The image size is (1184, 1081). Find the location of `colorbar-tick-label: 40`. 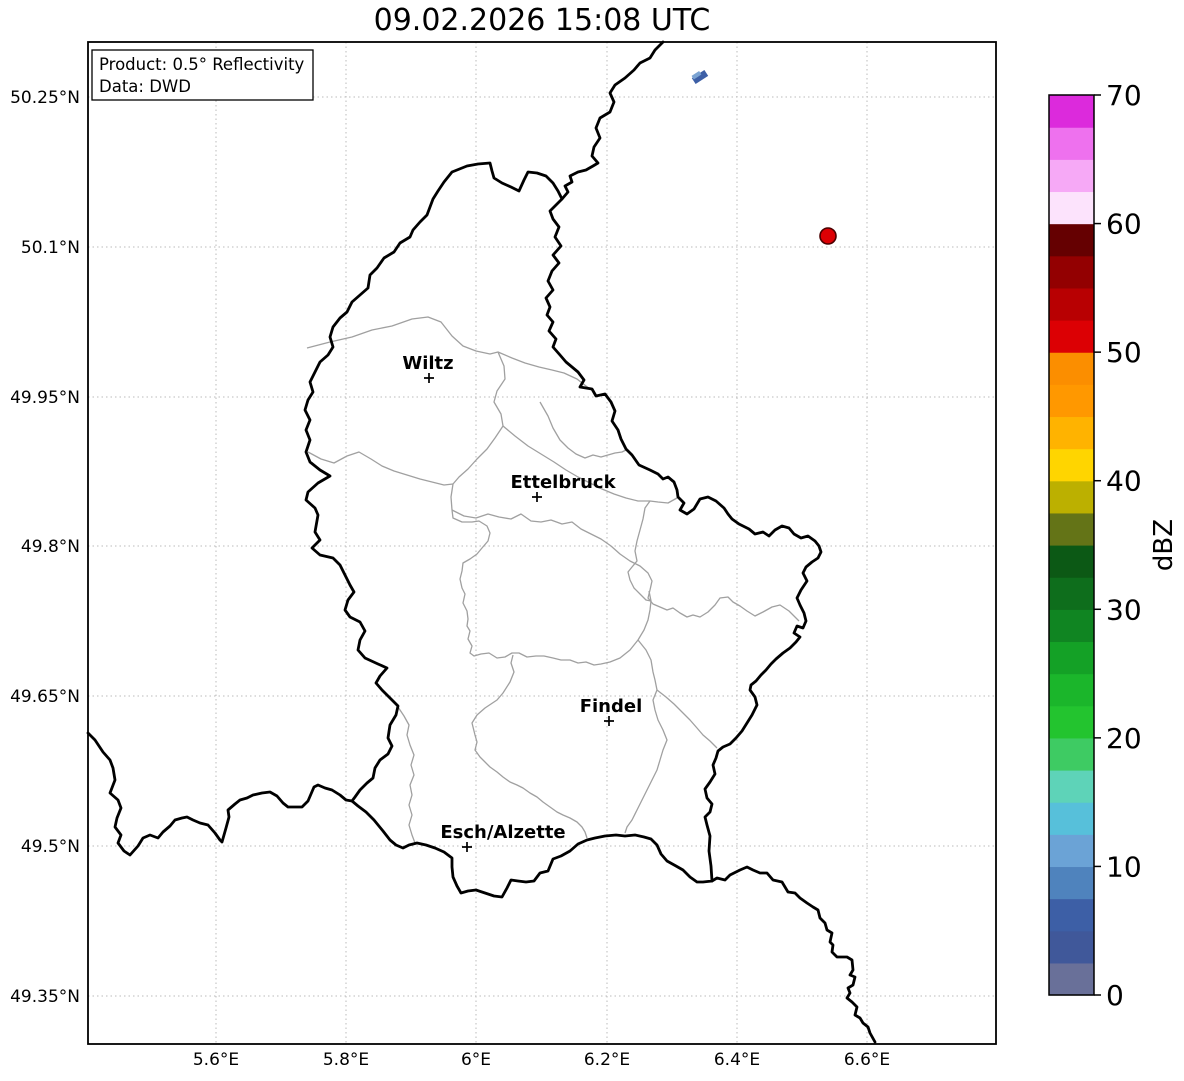

colorbar-tick-label: 40 is located at coordinates (1124, 481).